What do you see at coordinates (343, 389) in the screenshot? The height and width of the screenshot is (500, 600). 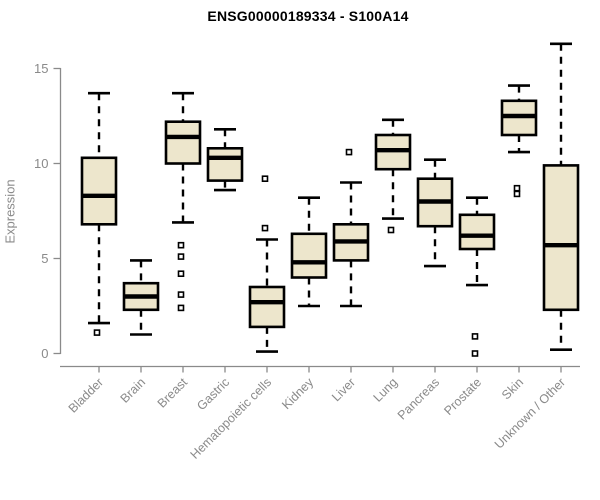 I see `x-category-label-liver: Liver` at bounding box center [343, 389].